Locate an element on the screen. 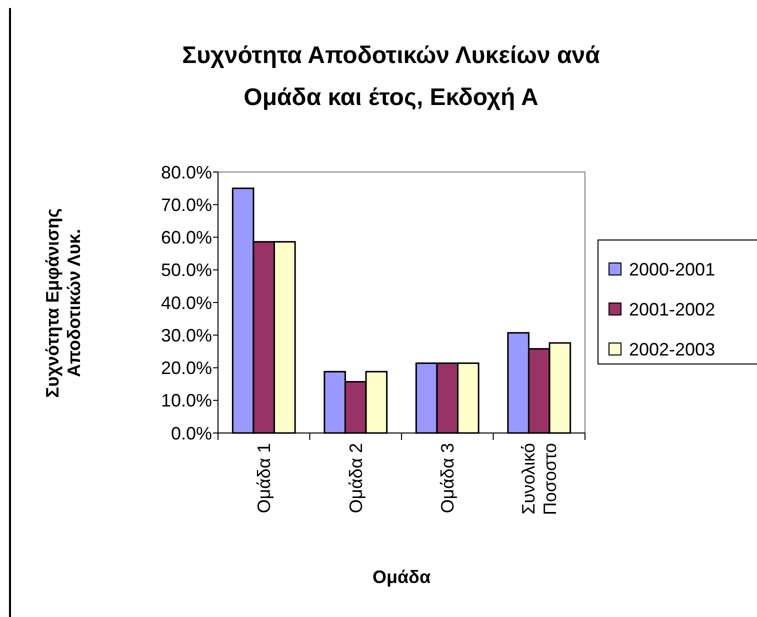 This screenshot has height=617, width=757. y-tick-label: 40.0% is located at coordinates (186, 302).